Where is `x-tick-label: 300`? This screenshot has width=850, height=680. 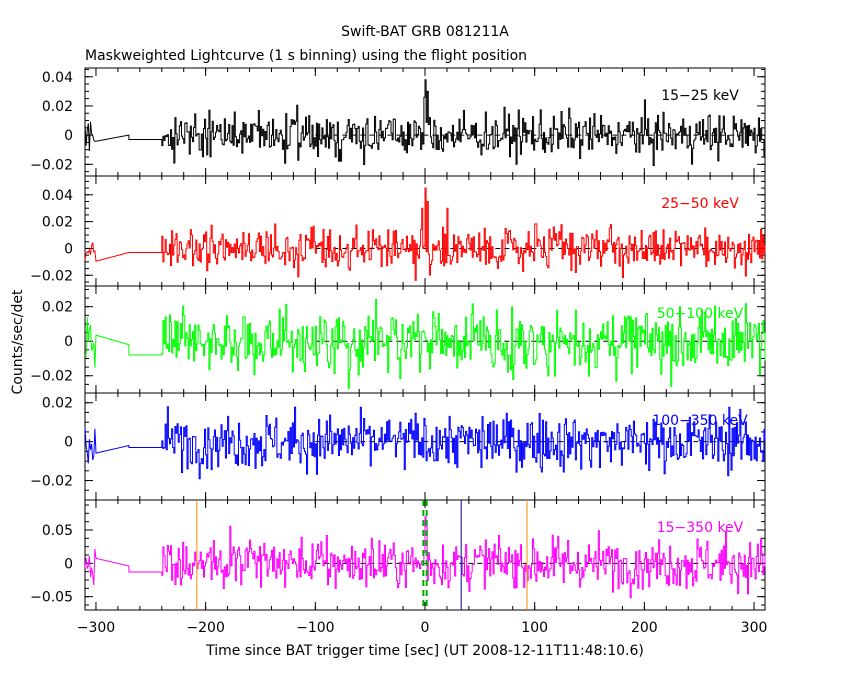 x-tick-label: 300 is located at coordinates (754, 628).